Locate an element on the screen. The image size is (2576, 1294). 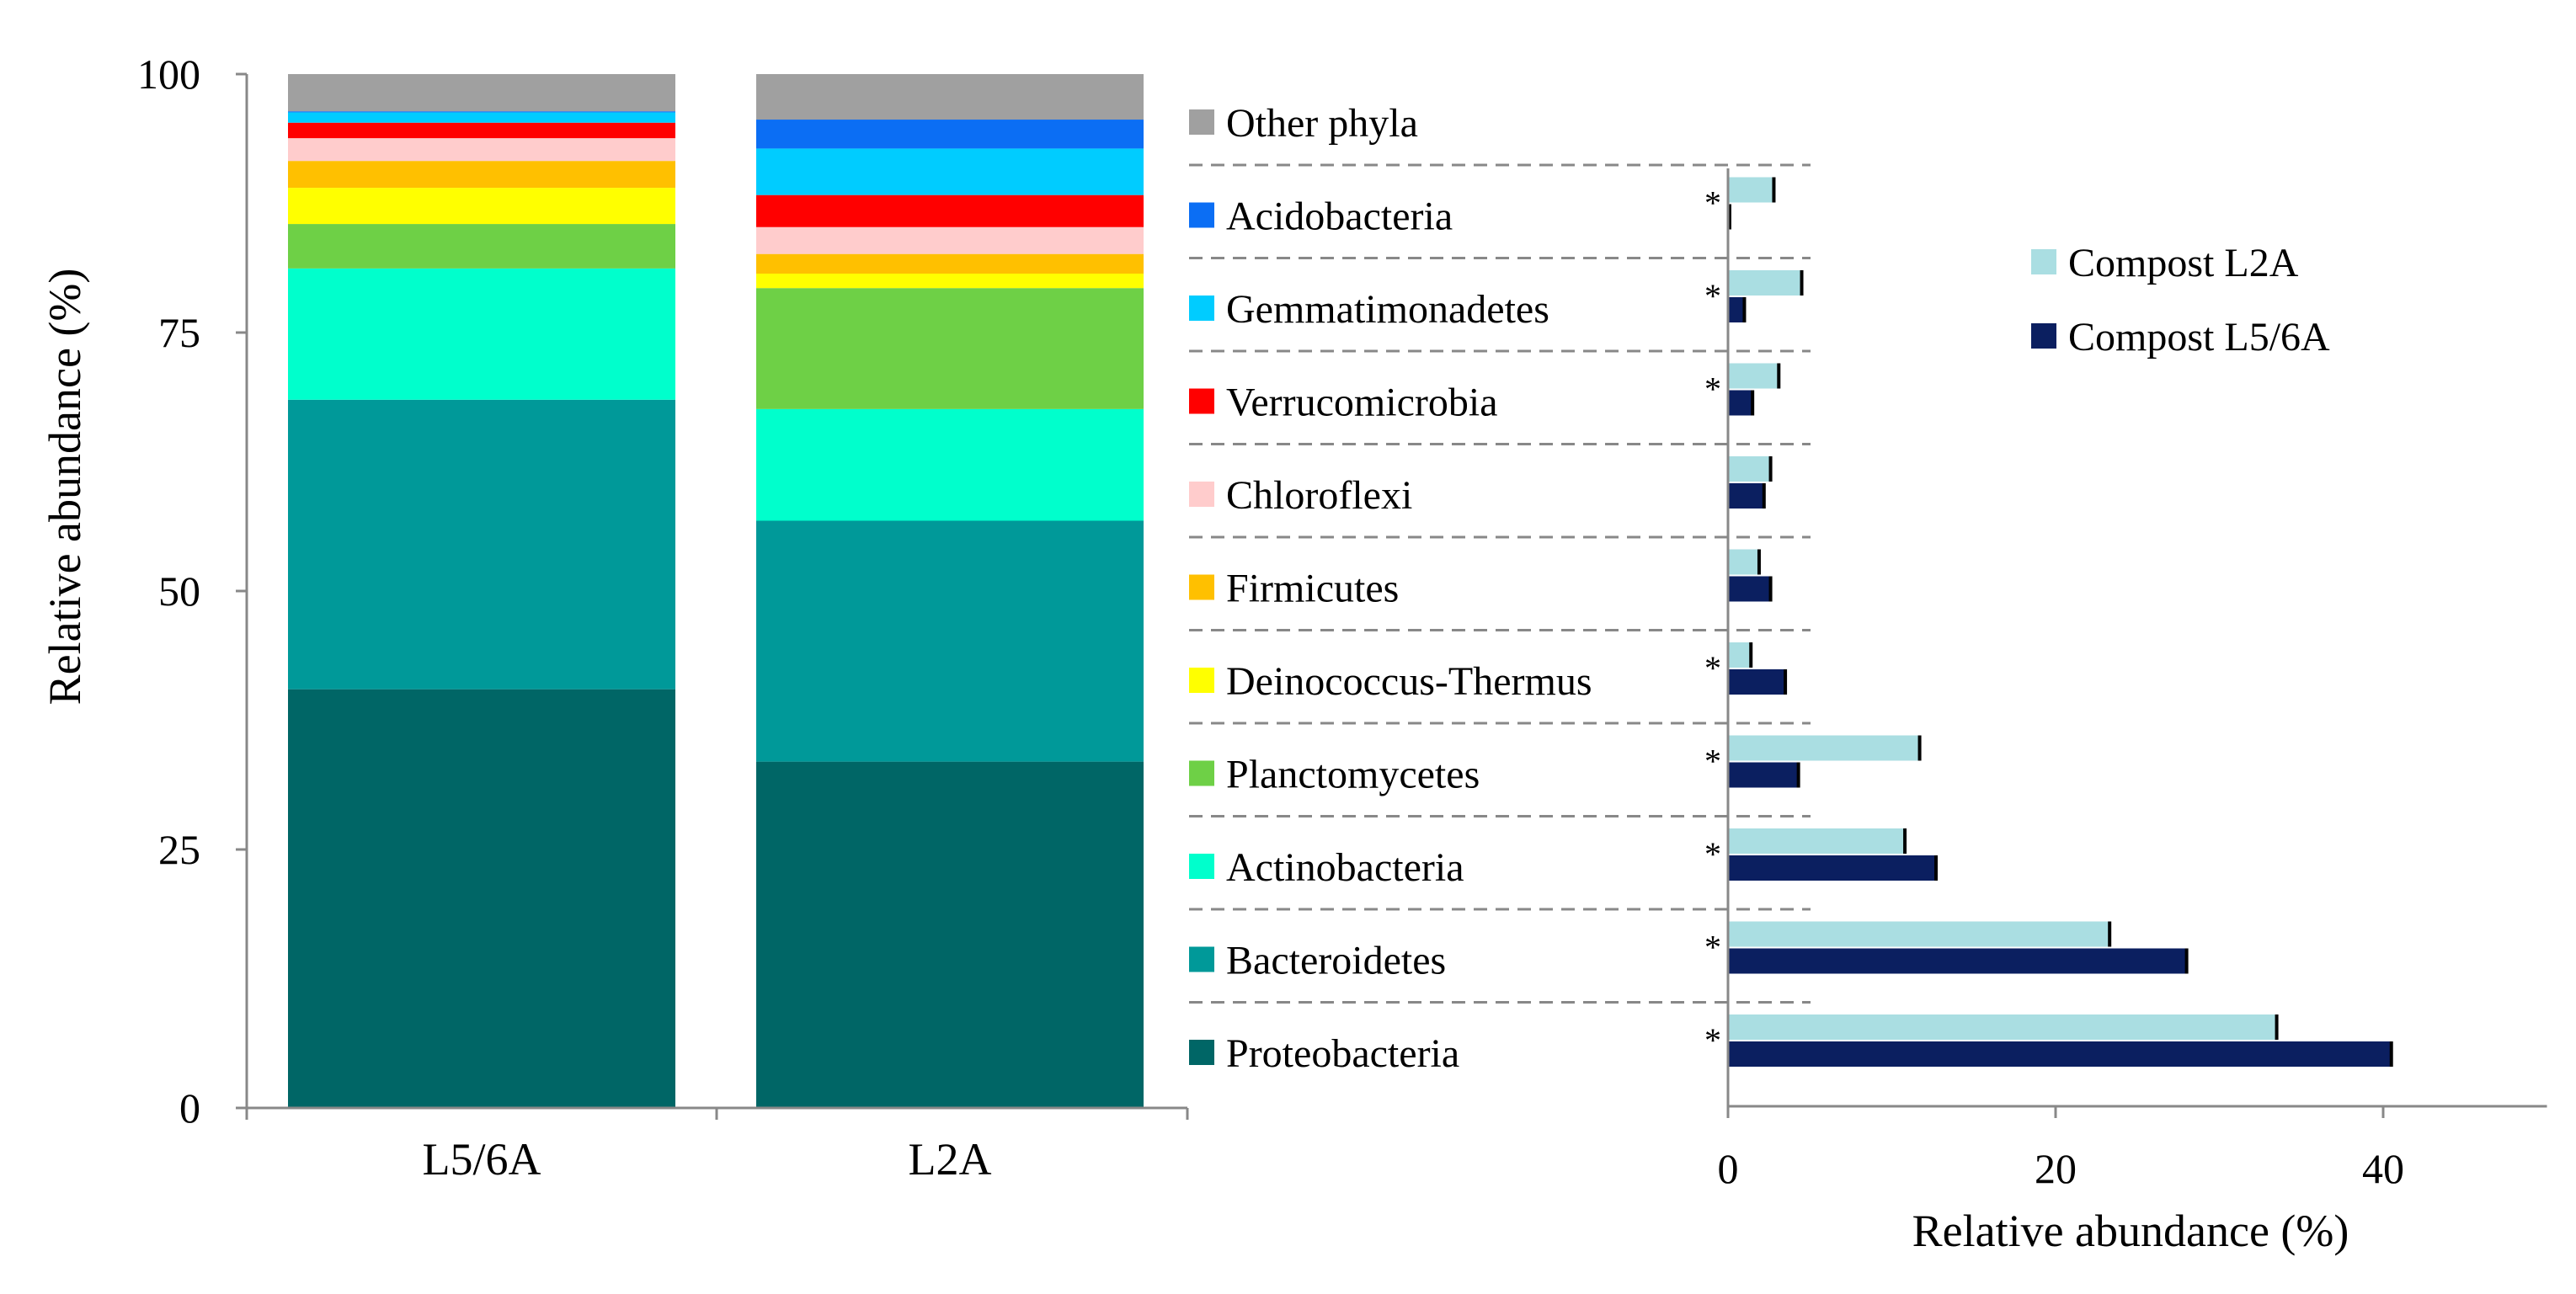
hbar-compost-l2a-acidobacteria is located at coordinates (1751, 190).